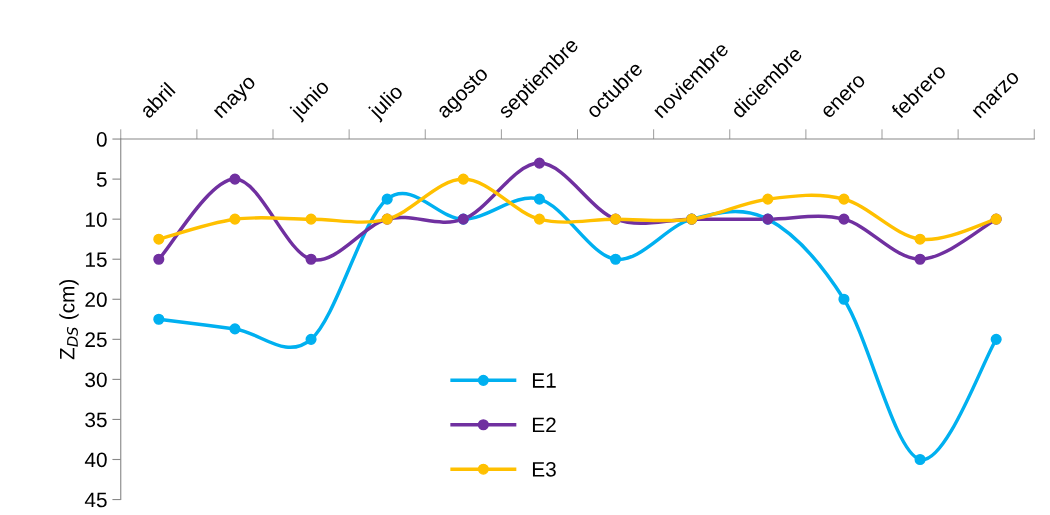 Image resolution: width=1050 pixels, height=515 pixels. What do you see at coordinates (96, 219) in the screenshot?
I see `y-tick-label: 10` at bounding box center [96, 219].